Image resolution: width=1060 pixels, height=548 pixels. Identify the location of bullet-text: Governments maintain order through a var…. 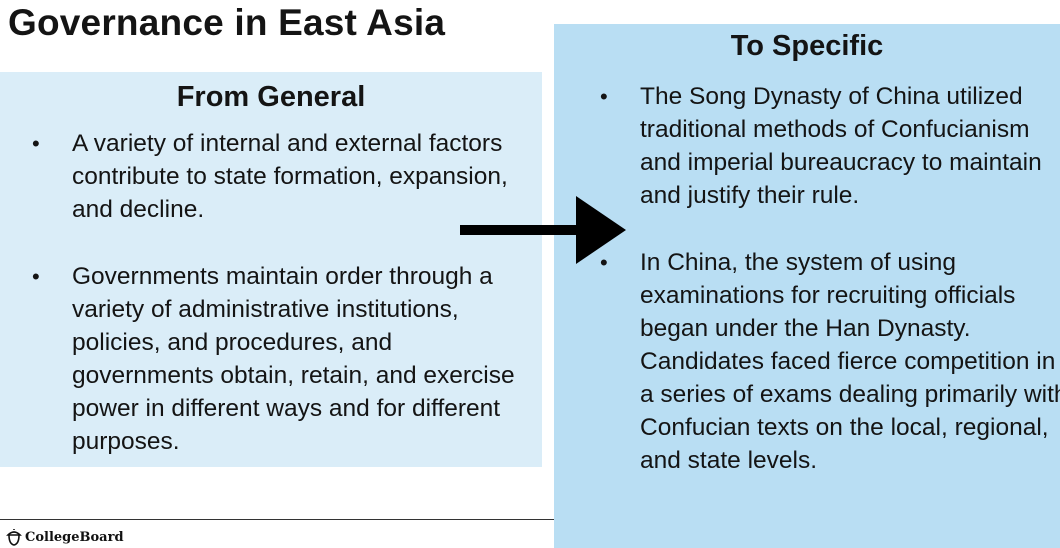
(293, 359).